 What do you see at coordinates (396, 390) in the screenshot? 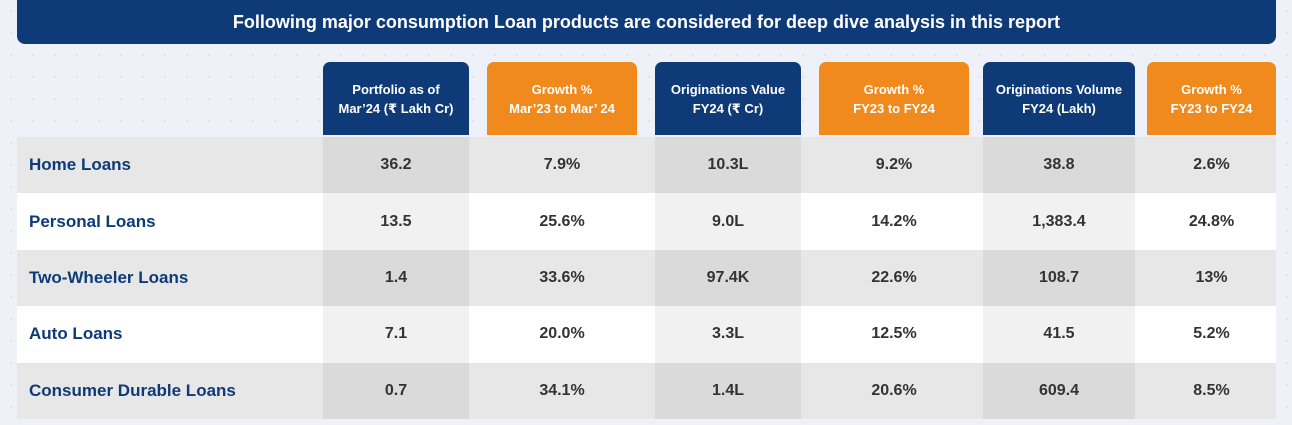
I see `table-cell: 0.7` at bounding box center [396, 390].